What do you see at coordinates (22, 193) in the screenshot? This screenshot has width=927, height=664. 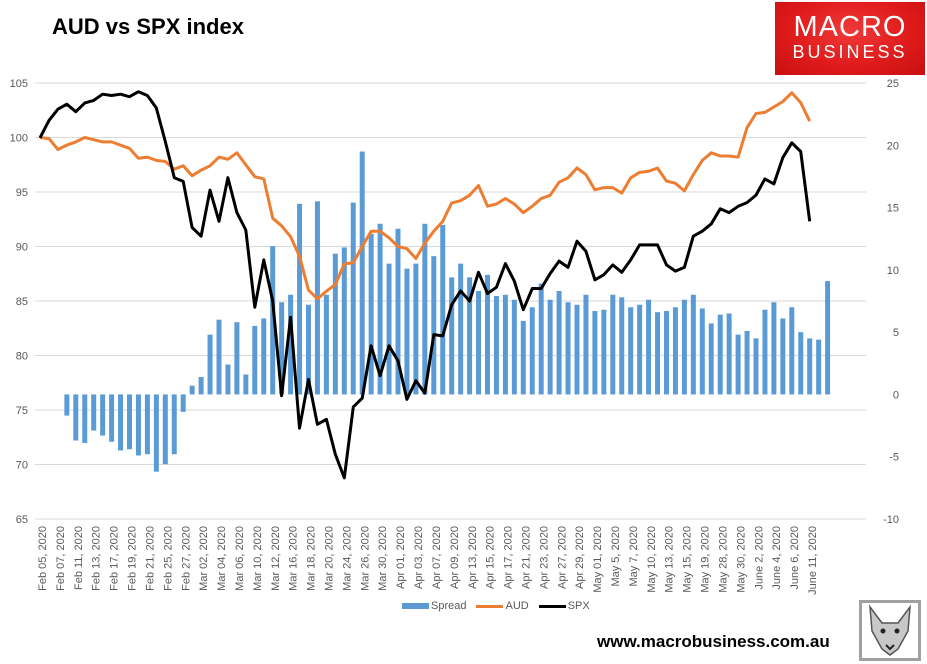 I see `left-axis-tick-label: 95` at bounding box center [22, 193].